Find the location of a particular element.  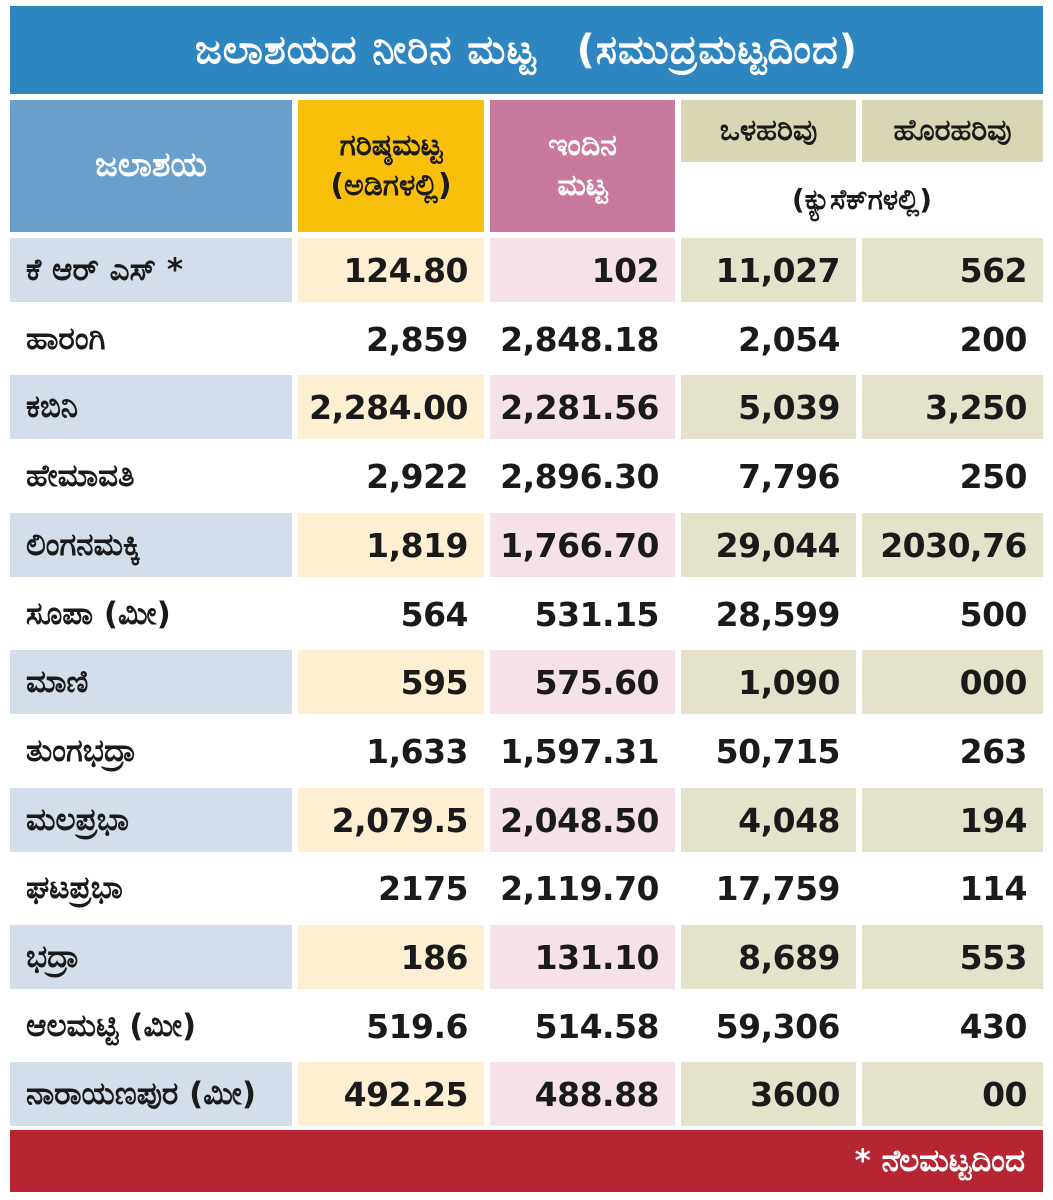

header-inflow: ಒಳಹರಿವು is located at coordinates (768, 131).